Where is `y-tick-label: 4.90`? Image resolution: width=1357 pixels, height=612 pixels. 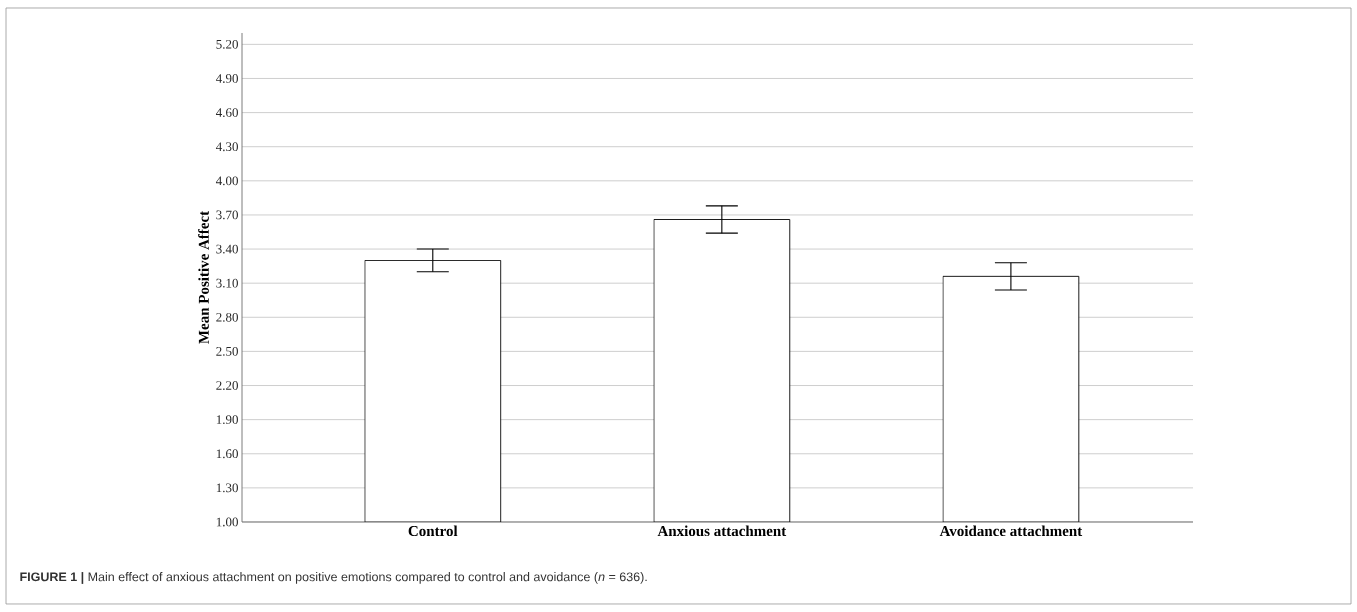 y-tick-label: 4.90 is located at coordinates (226, 78).